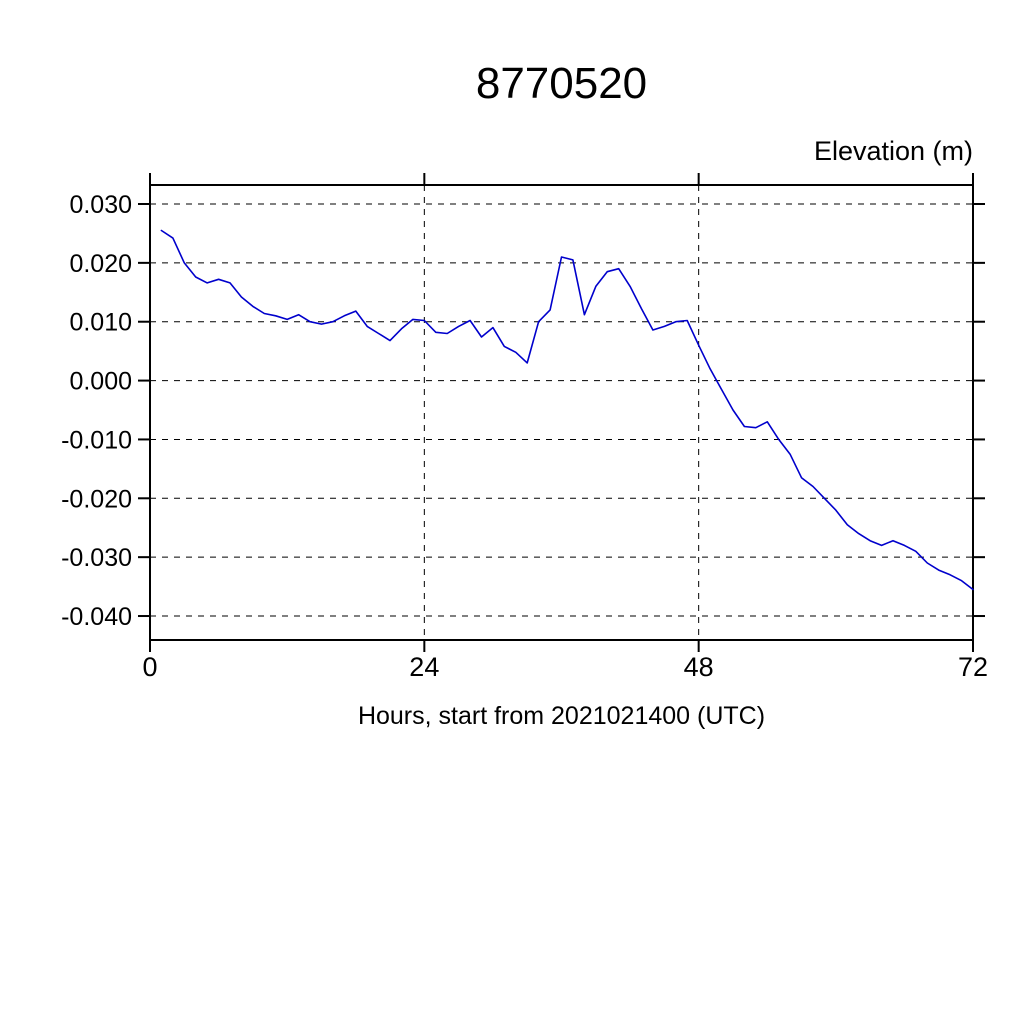  What do you see at coordinates (561, 83) in the screenshot?
I see `chart-title: 8770520` at bounding box center [561, 83].